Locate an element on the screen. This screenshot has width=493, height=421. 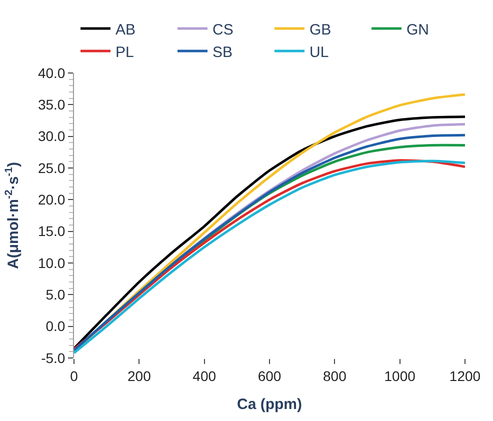
x-tick-label: 200 is located at coordinates (139, 376).